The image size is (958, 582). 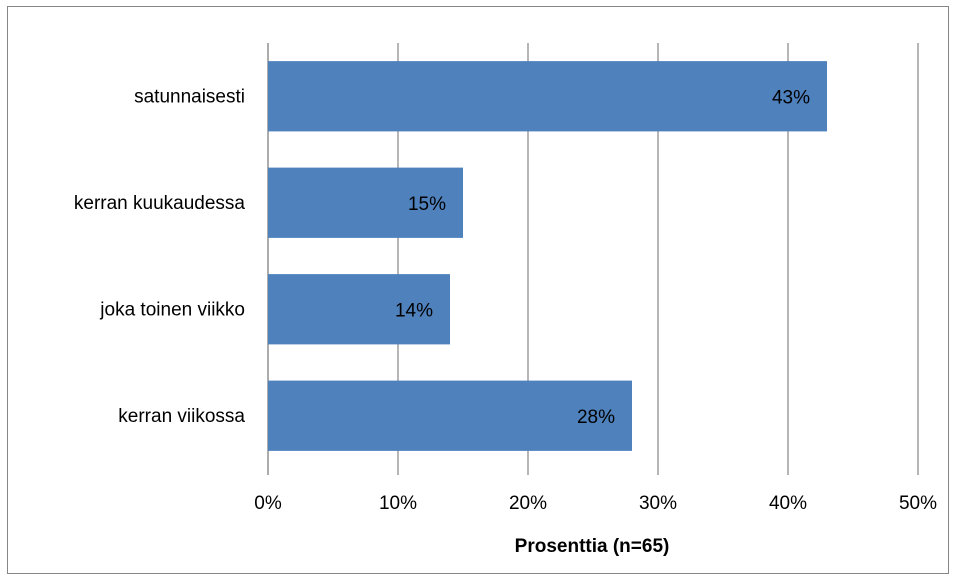 What do you see at coordinates (427, 204) in the screenshot?
I see `data-label: 15%` at bounding box center [427, 204].